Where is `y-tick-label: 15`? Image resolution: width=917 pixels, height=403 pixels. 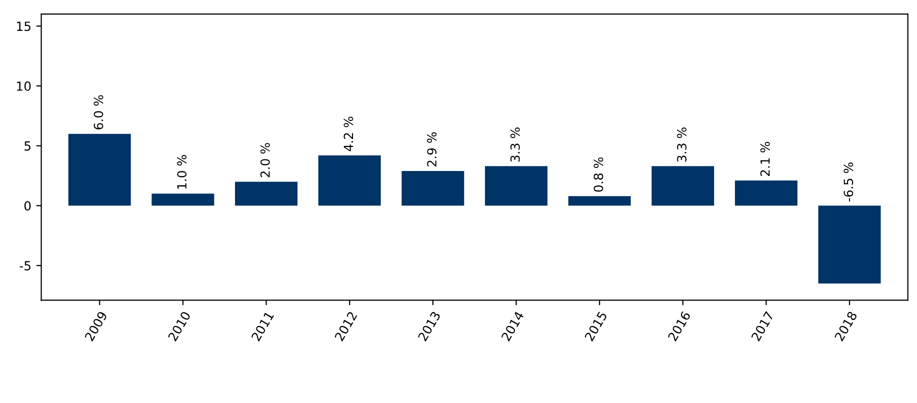
y-tick-label: 15 is located at coordinates (23, 27).